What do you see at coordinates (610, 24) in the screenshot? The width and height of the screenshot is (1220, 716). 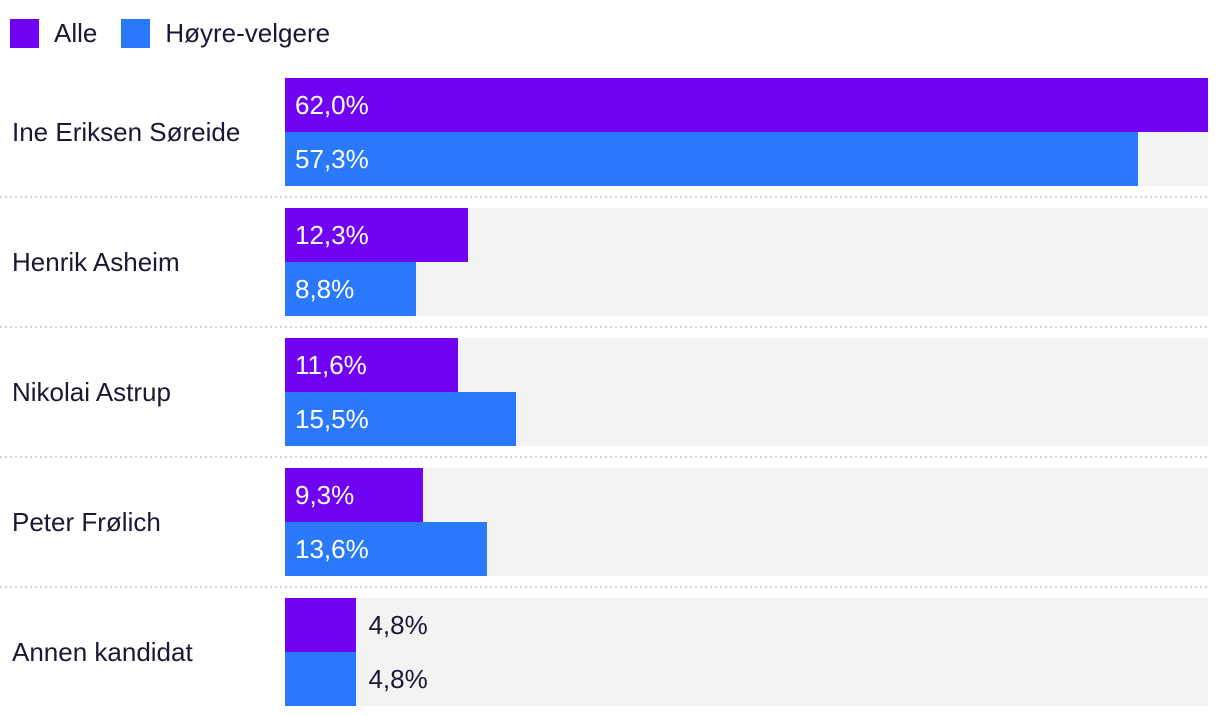 I see `legend: Alle Høyre-velgere` at bounding box center [610, 24].